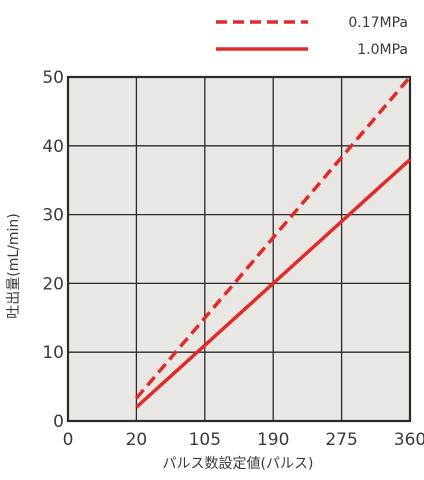 The width and height of the screenshot is (424, 480). Describe the element at coordinates (382, 50) in the screenshot. I see `legend-label: 1.0MPa` at that location.